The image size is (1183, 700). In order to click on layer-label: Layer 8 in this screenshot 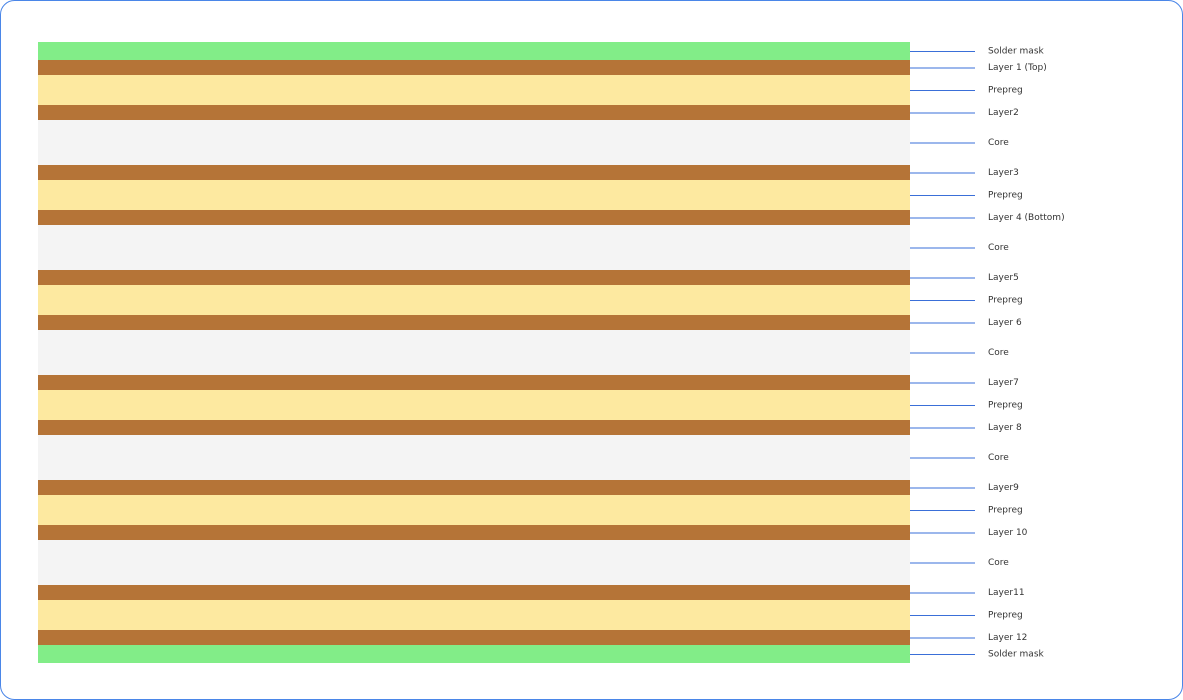, I will do `click(1005, 428)`.